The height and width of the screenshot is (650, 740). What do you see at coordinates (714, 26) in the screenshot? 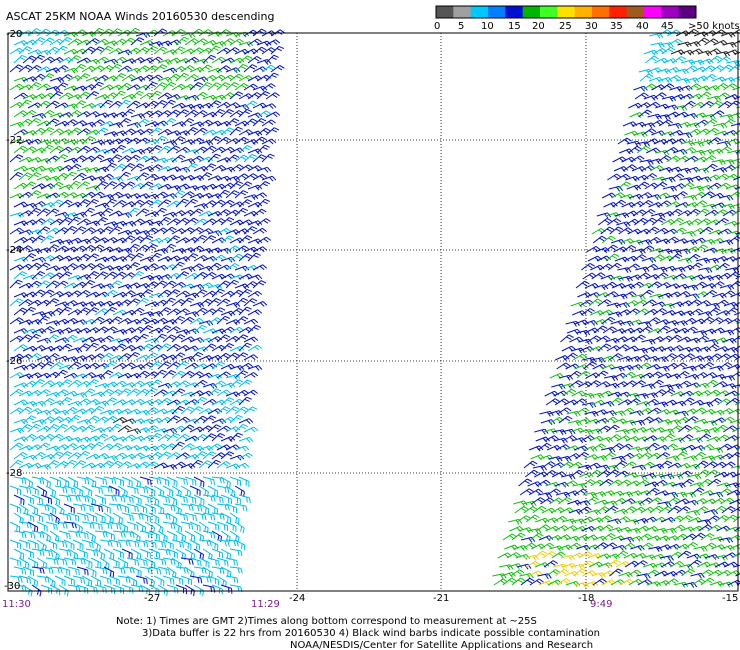
I see `colorbar-unit-label: >50 knots` at bounding box center [714, 26].